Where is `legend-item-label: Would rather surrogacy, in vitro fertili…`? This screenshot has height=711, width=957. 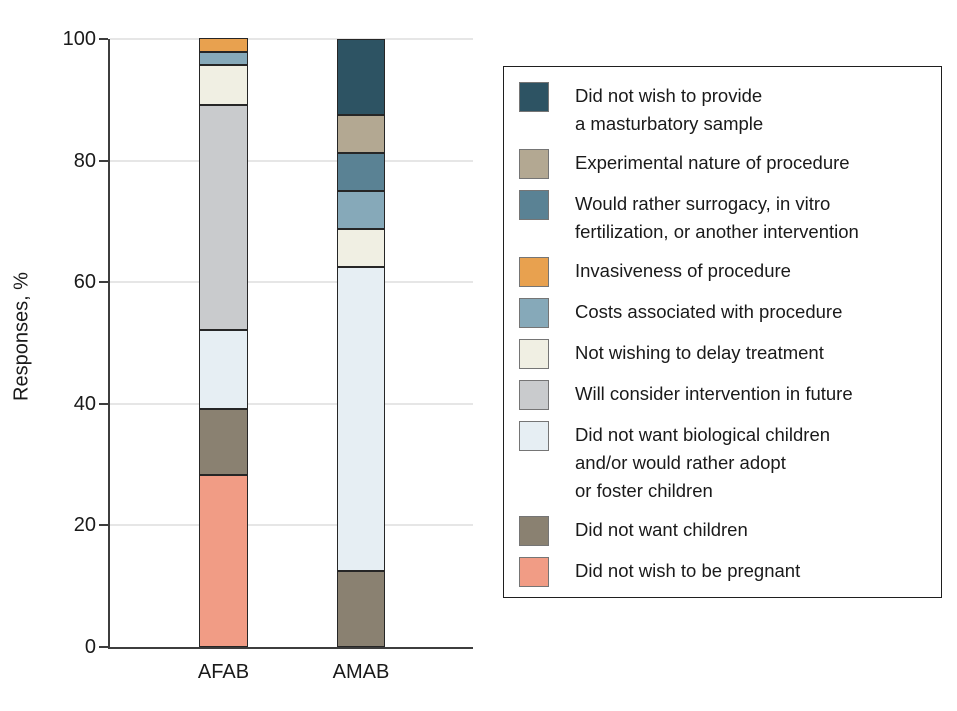
legend-item-label: Would rather surrogacy, in vitro fertili… is located at coordinates (717, 217).